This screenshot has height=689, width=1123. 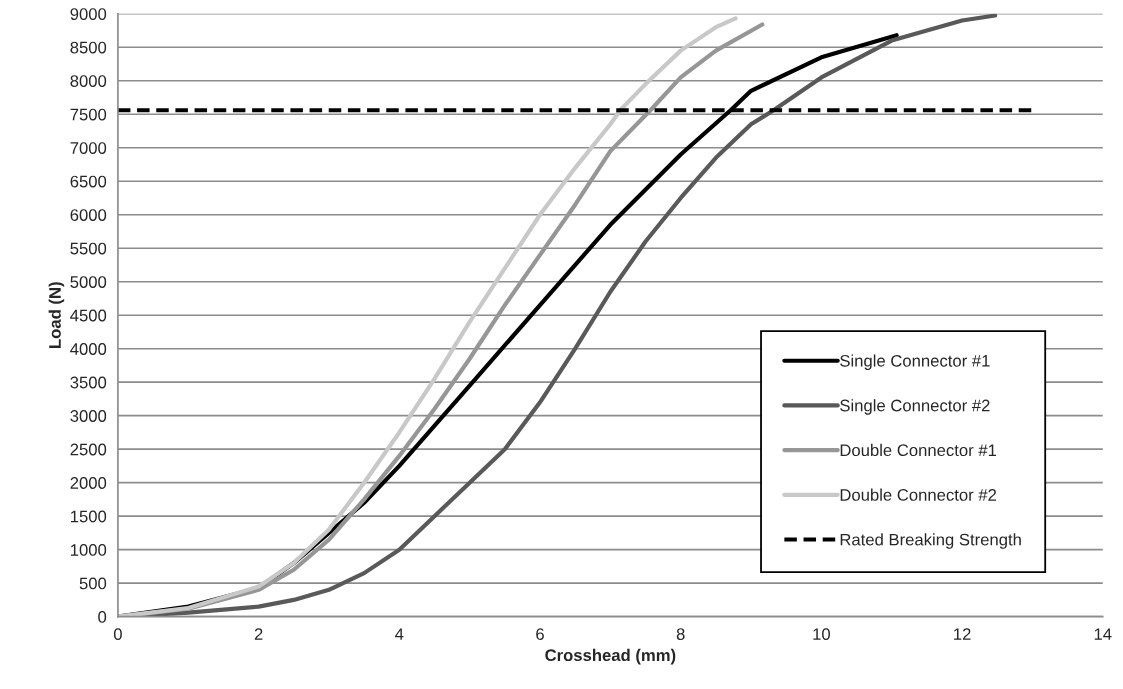 What do you see at coordinates (93, 583) in the screenshot?
I see `y-tick-label: 500` at bounding box center [93, 583].